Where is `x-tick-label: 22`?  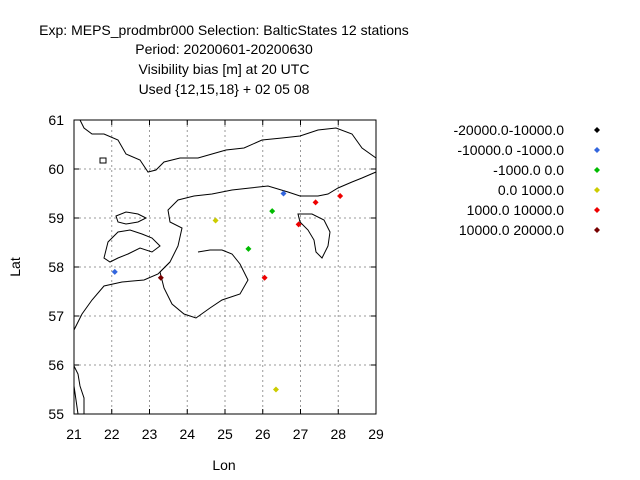
x-tick-label: 22 is located at coordinates (112, 434).